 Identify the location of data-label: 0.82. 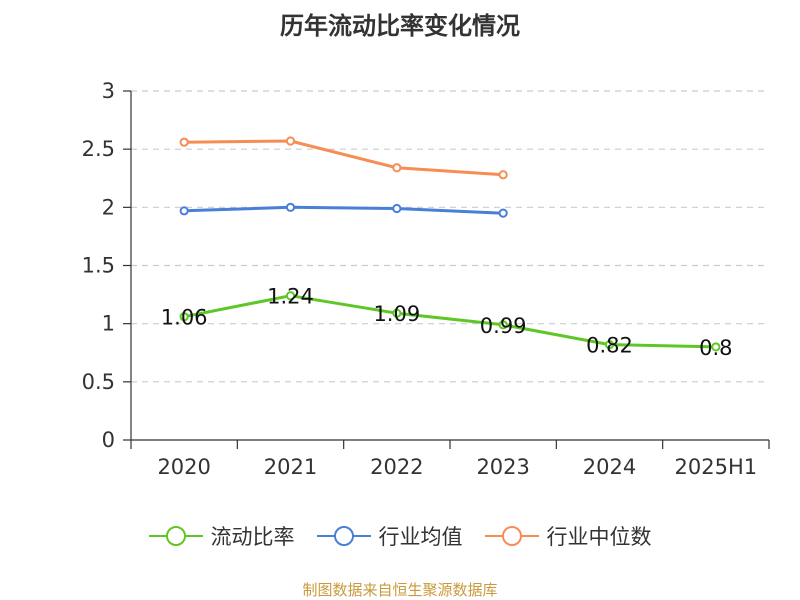
(609, 346).